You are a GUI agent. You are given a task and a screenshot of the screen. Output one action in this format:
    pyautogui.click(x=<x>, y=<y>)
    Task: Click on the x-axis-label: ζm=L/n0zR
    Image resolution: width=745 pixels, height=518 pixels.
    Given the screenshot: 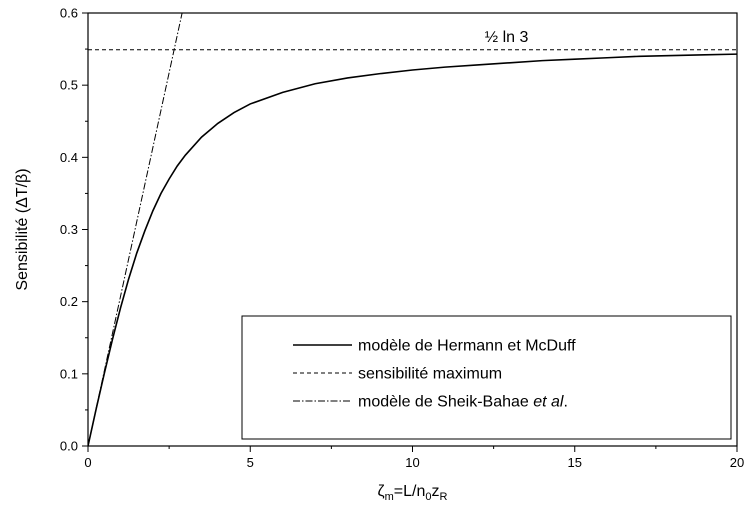 What is the action you would take?
    pyautogui.click(x=413, y=493)
    